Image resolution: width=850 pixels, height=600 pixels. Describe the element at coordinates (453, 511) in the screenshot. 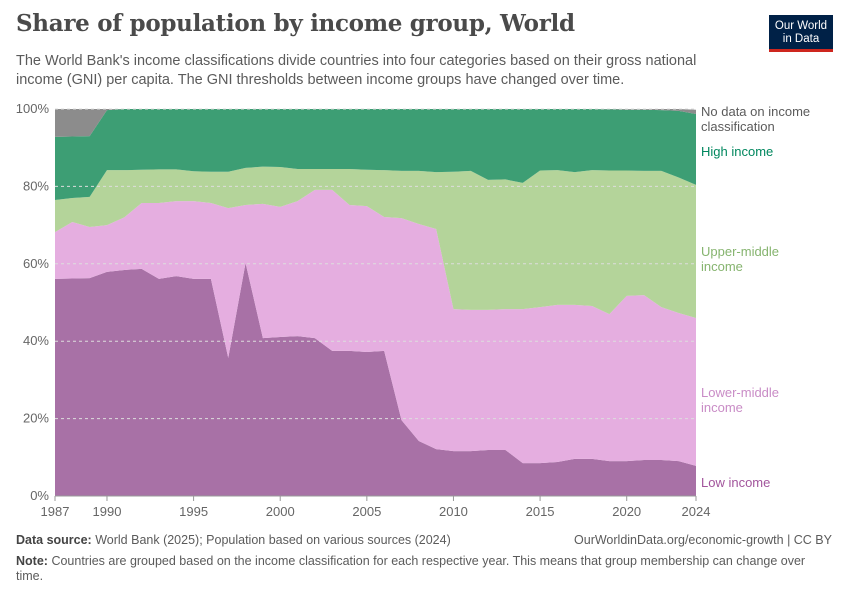

I see `x-tick-label: 2010` at that location.